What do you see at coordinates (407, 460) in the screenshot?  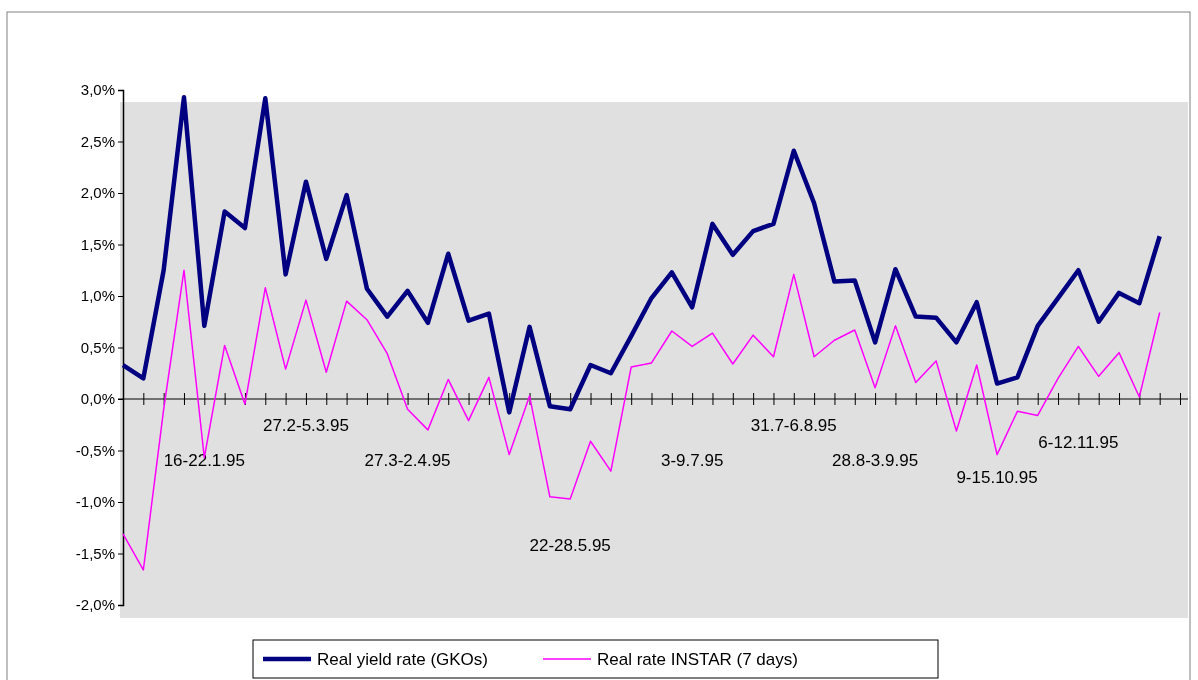 I see `x-tick-label: 27.3-2.4.95` at bounding box center [407, 460].